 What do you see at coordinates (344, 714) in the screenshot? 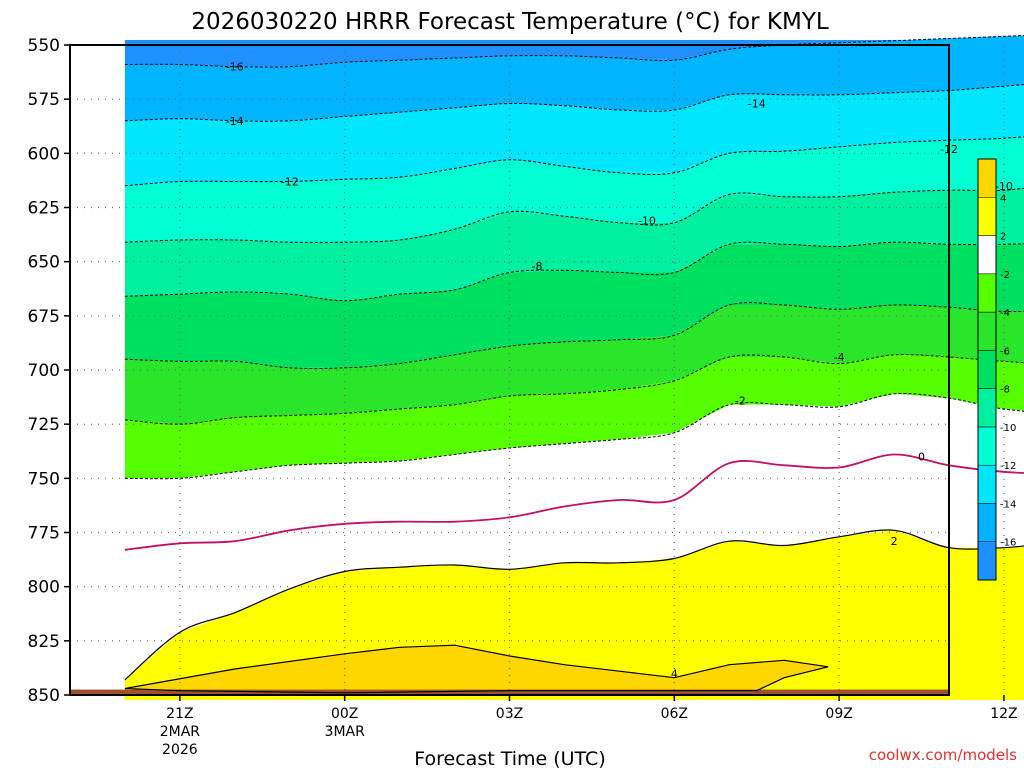
I see `x-tick-label-00Z: 00Z` at bounding box center [344, 714].